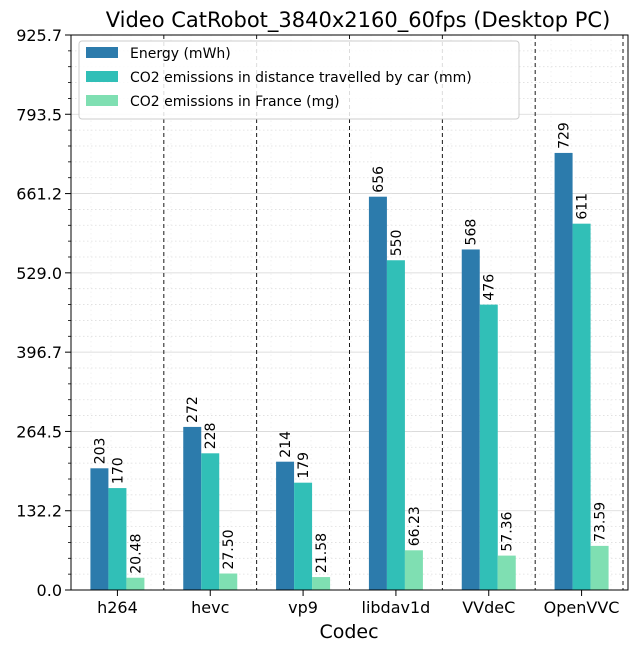  I want to click on legend-label: Energy (mWh), so click(180, 54).